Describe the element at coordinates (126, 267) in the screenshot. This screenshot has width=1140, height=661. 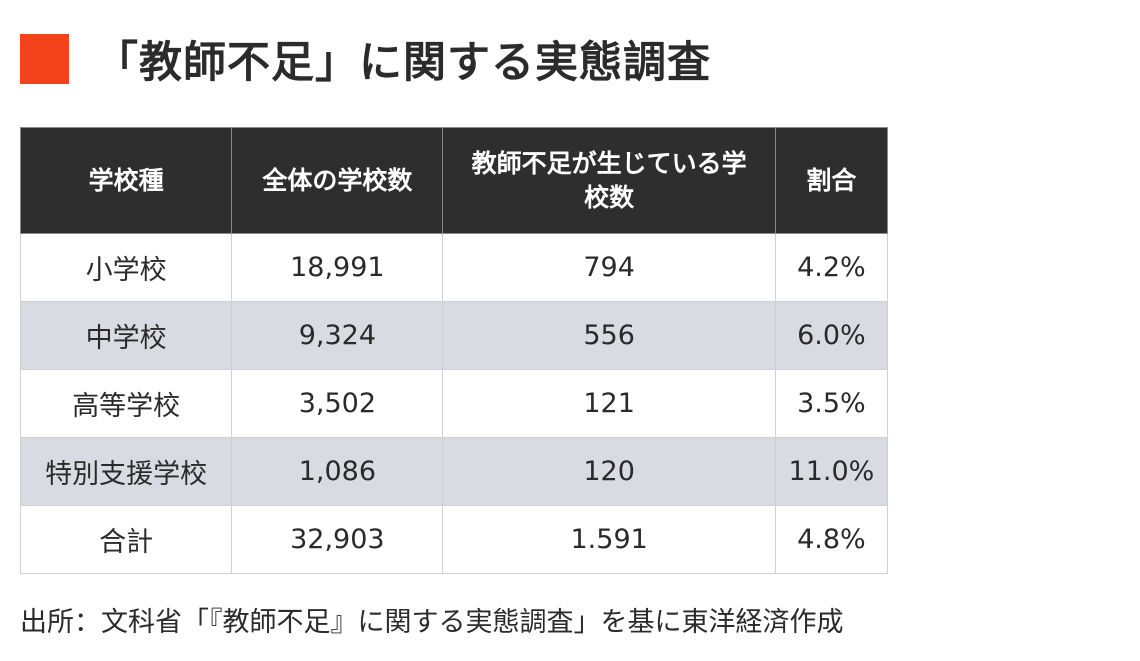
I see `cell-school-type: 小学校` at that location.